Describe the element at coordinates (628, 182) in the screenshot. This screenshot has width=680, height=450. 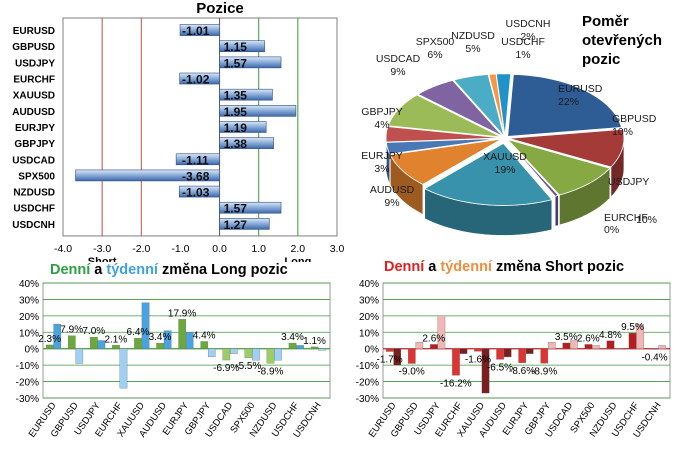
I see `pie-slice-label: USDJPY` at that location.